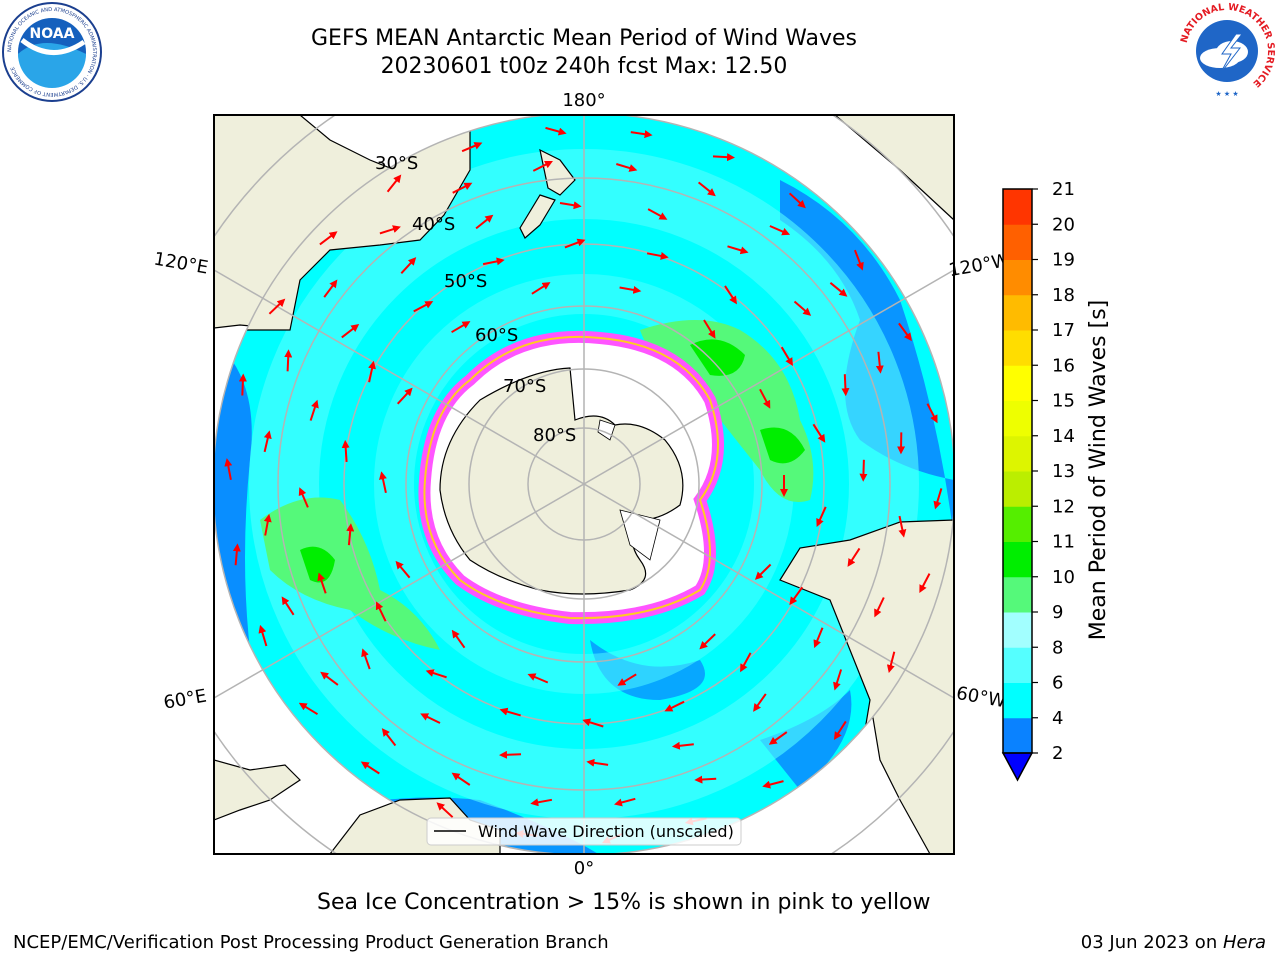 This screenshot has width=1280, height=960. I want to click on colorbar-tick-label: 16, so click(1063, 365).